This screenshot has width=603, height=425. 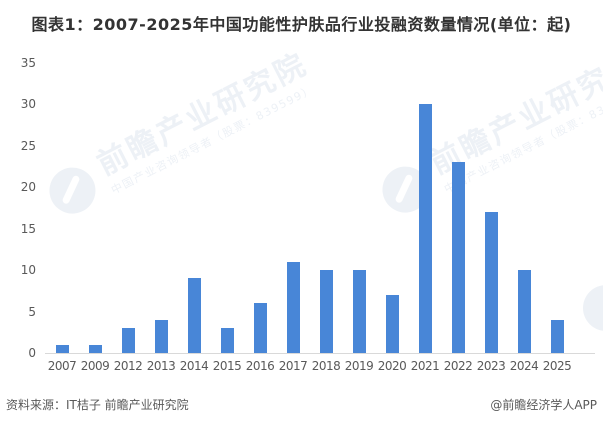 I want to click on x-tick-label-2015: 2015, so click(x=227, y=366).